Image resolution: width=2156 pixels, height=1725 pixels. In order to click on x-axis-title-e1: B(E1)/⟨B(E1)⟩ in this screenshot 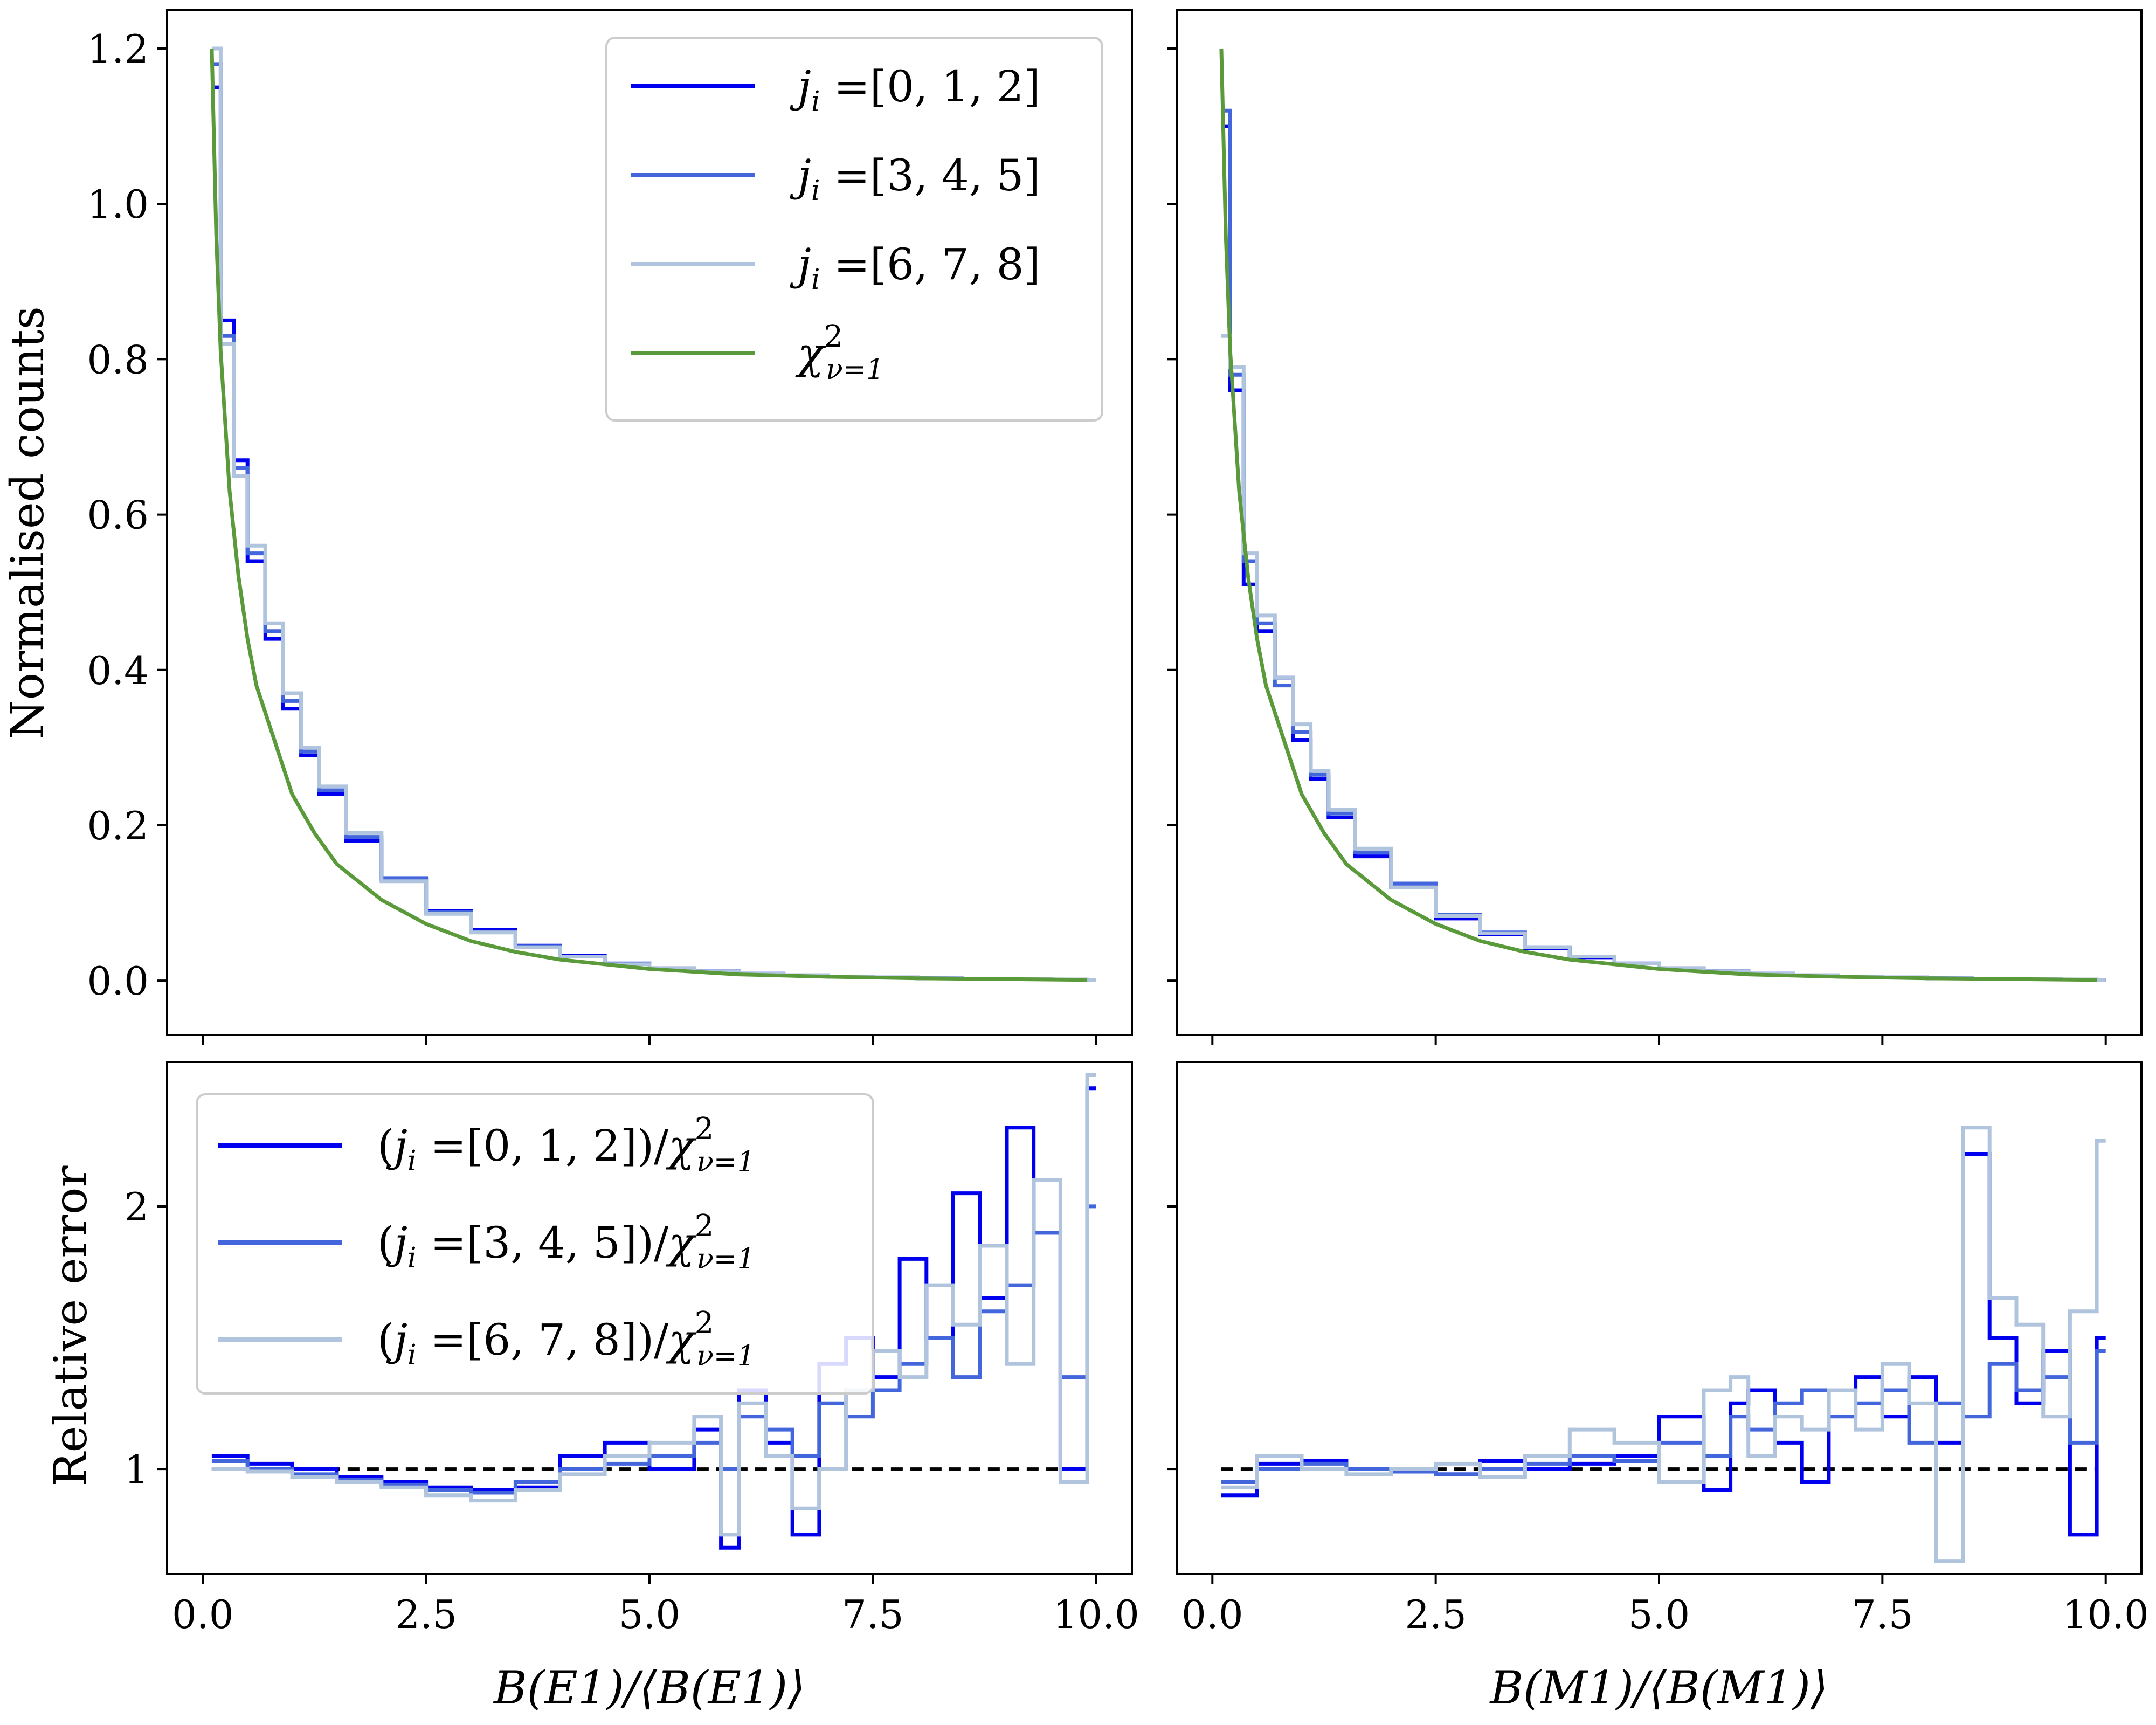, I will do `click(649, 1687)`.